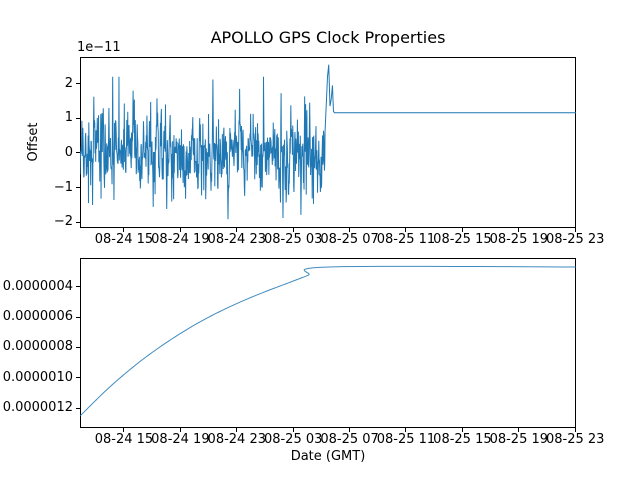  Describe the element at coordinates (63, 222) in the screenshot. I see `y-tick-label: −2` at that location.